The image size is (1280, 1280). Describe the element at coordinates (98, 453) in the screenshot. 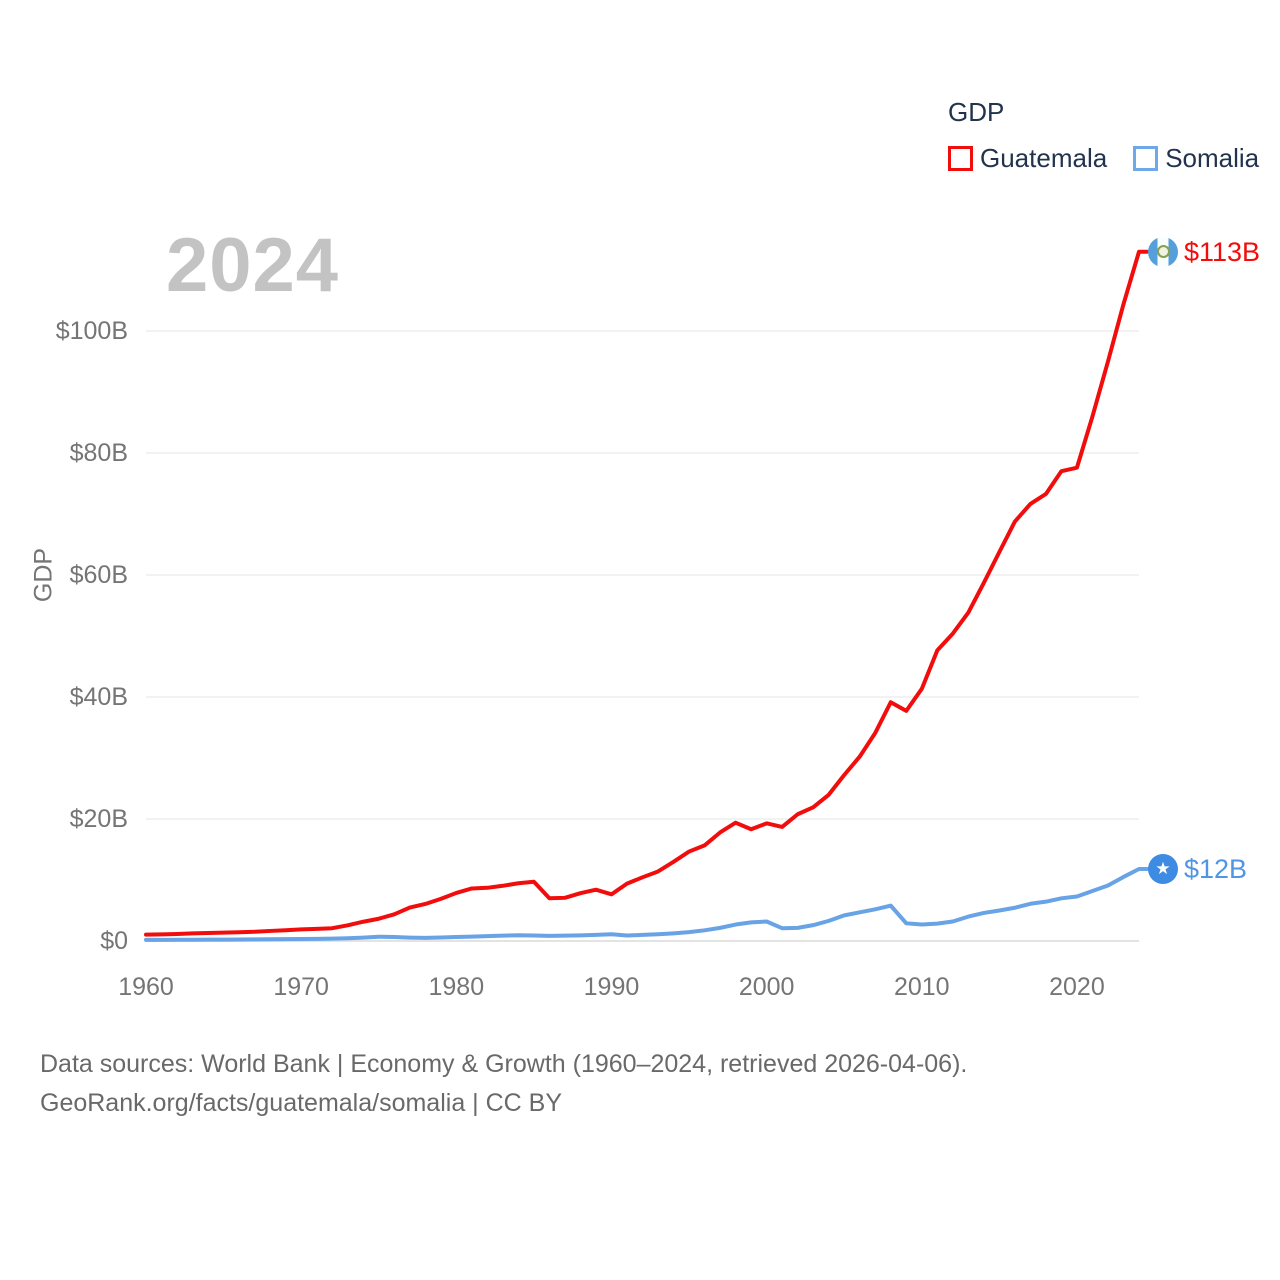

I see `y-tick-label: $80B` at that location.